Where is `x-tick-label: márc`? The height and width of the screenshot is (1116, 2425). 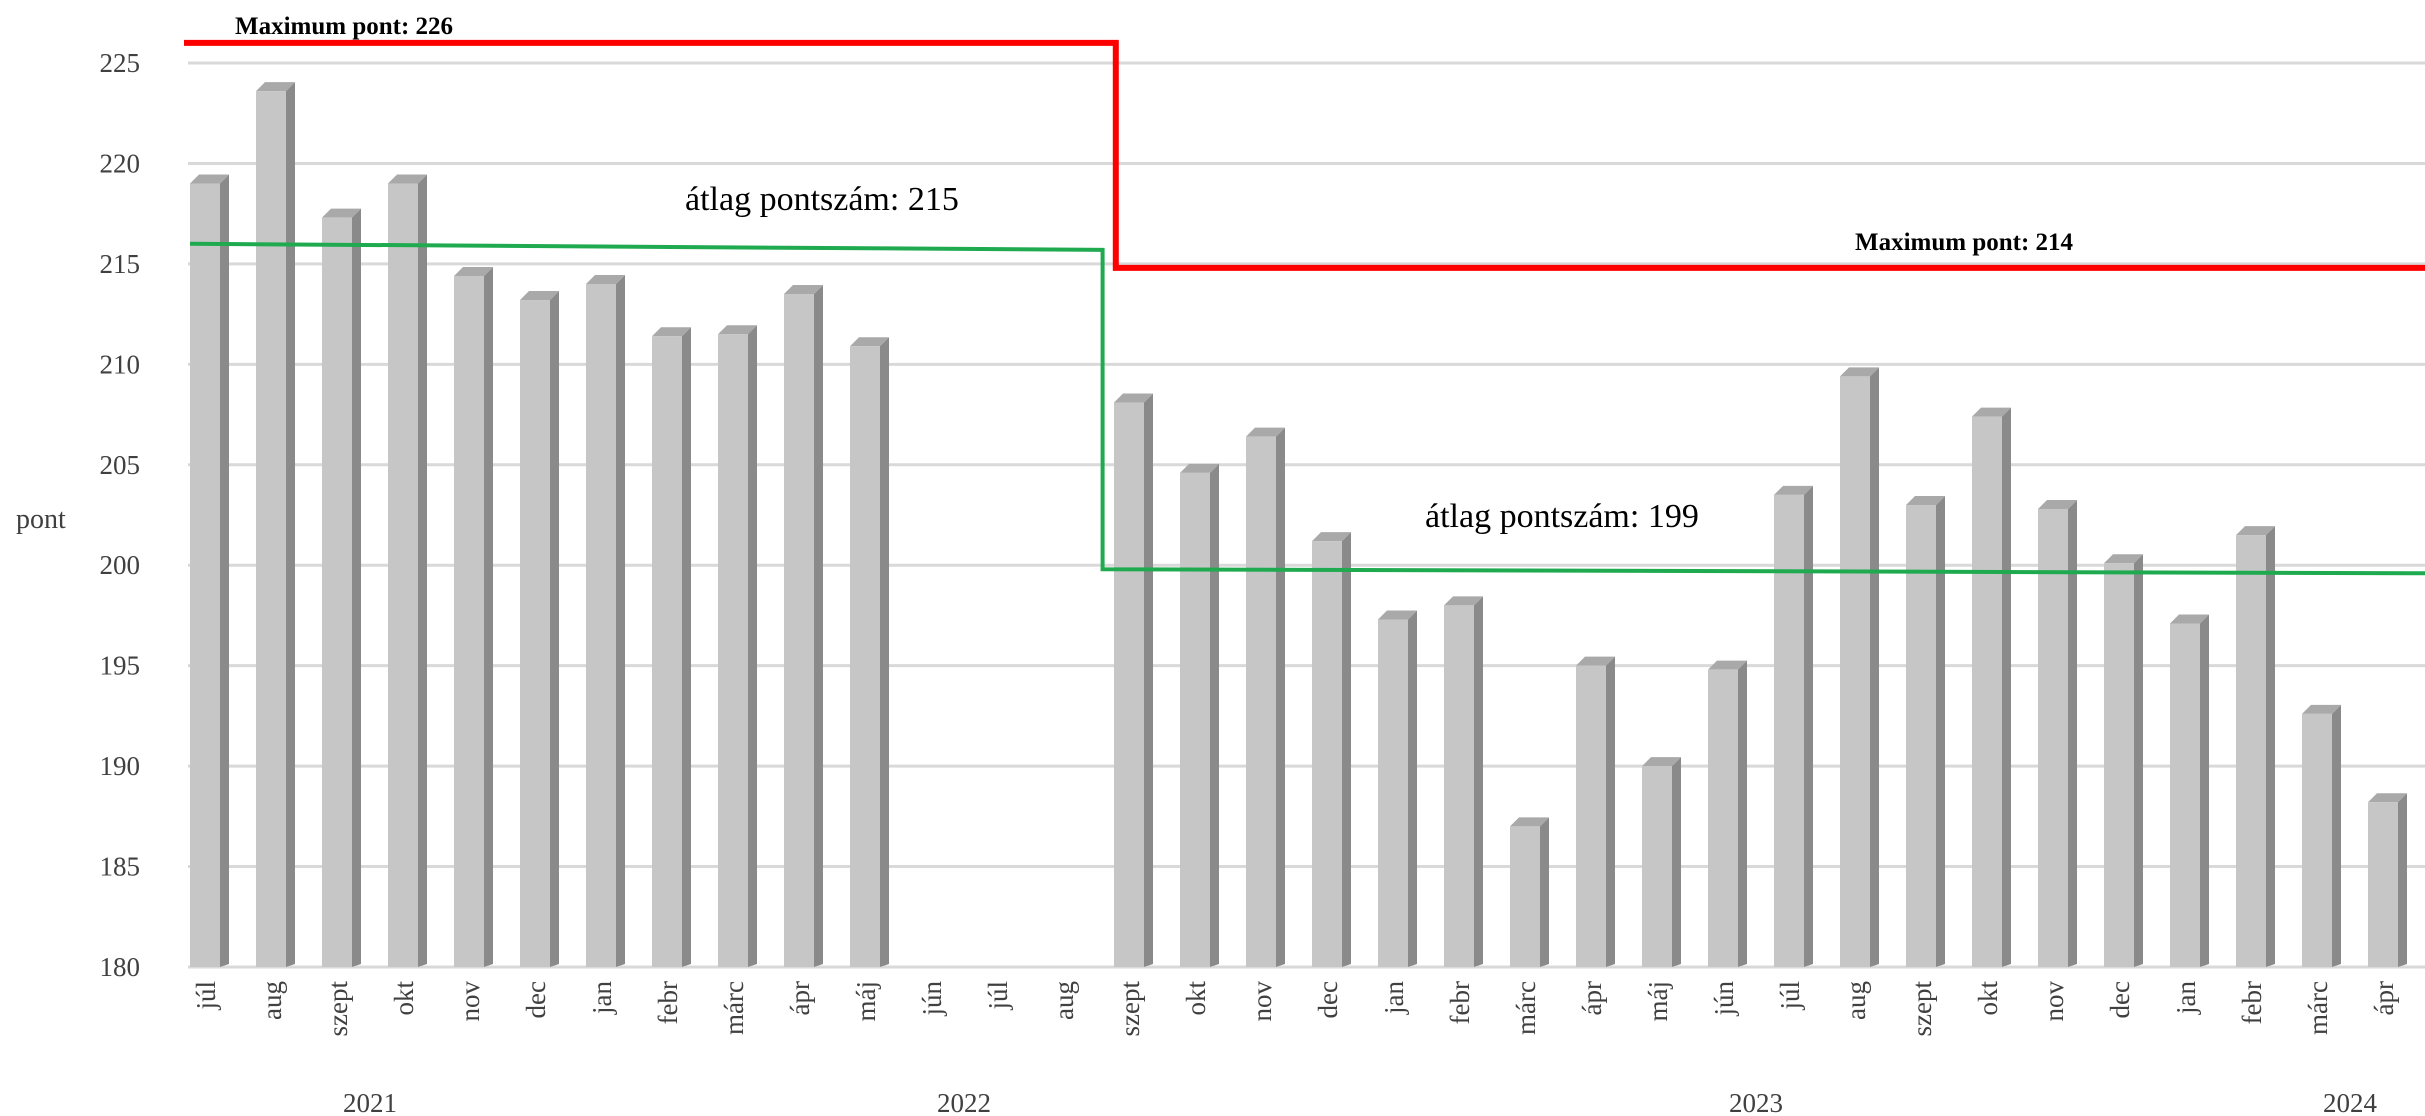 x-tick-label: márc is located at coordinates (734, 1008).